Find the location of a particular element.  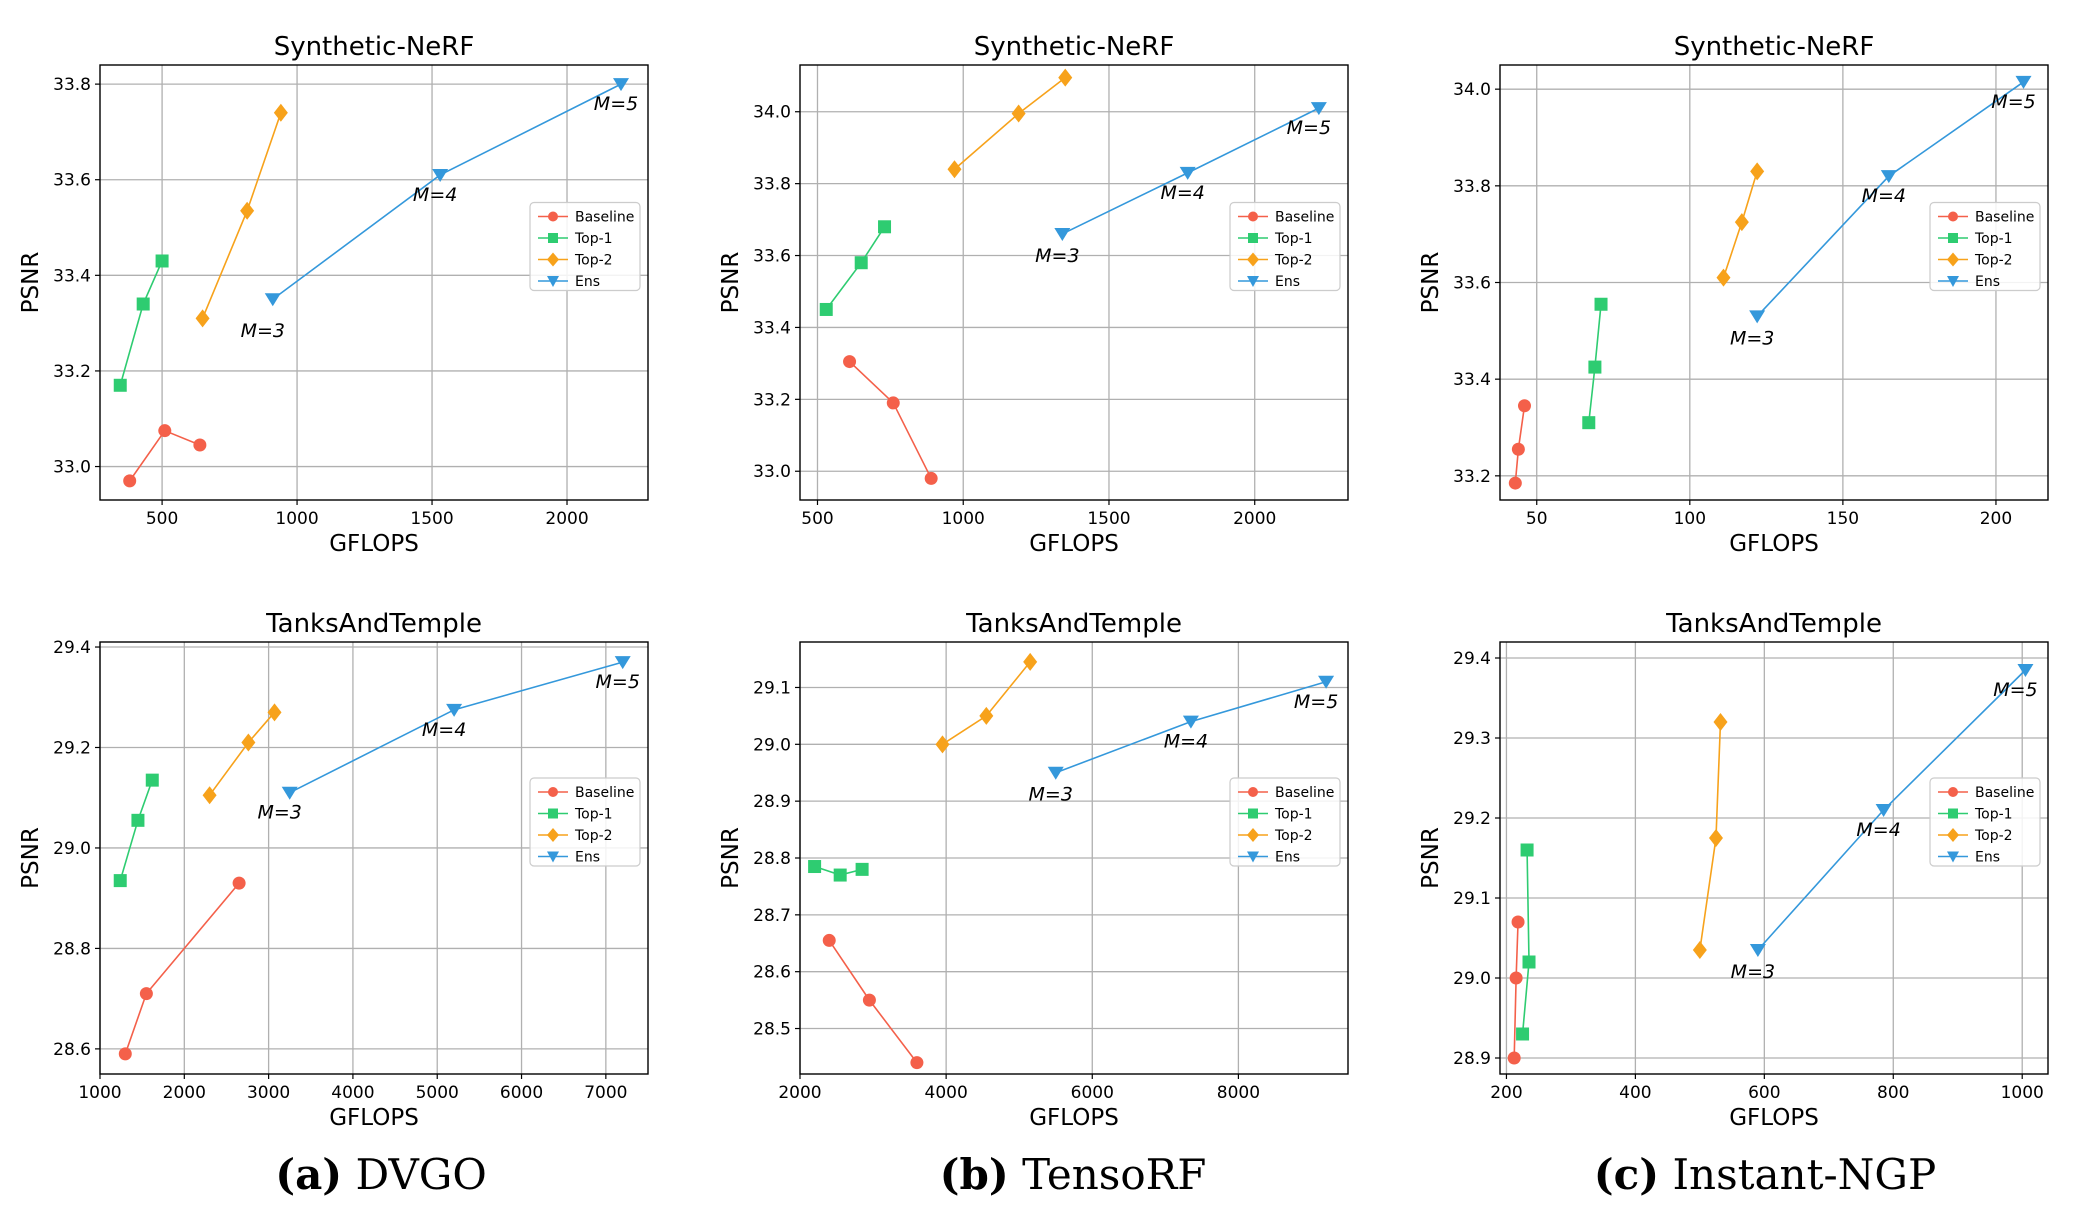

legend-label: Top-2 is located at coordinates (1993, 261).